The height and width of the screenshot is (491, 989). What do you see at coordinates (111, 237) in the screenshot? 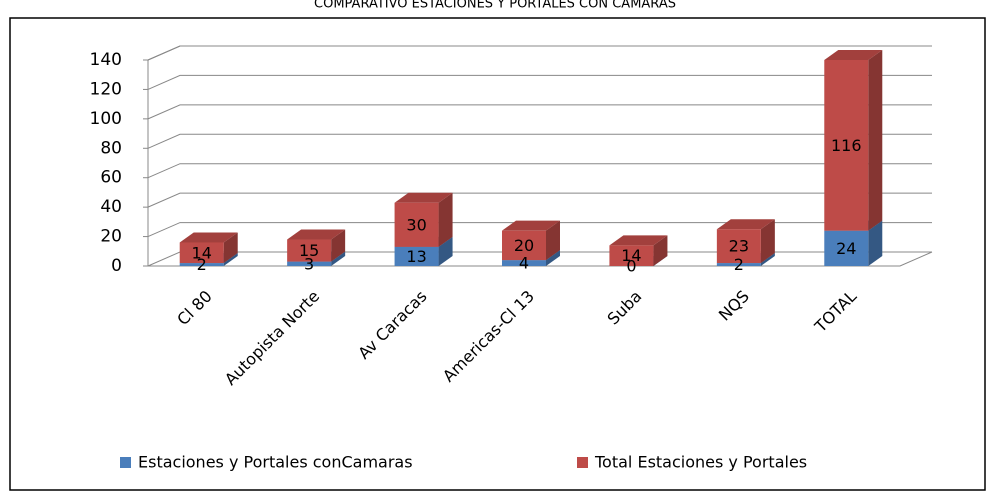
I see `y-tick-label: 20` at bounding box center [111, 237].